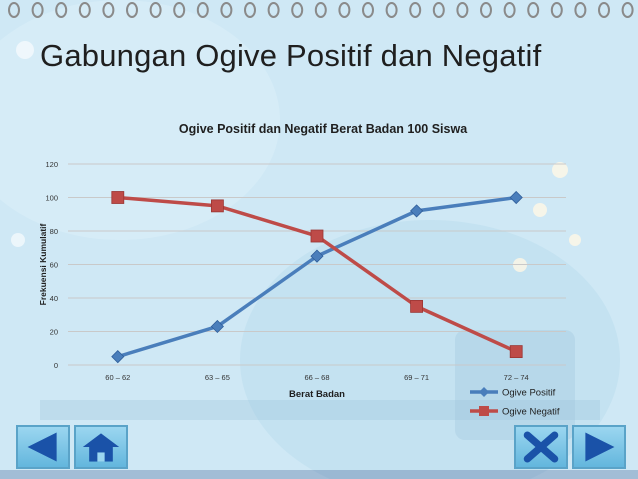  I want to click on x-tick-label: 72 – 74, so click(516, 377).